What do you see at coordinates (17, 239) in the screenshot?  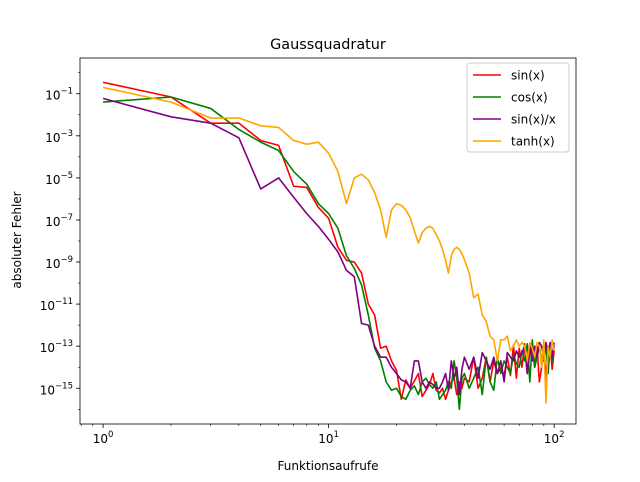 I see `y-axis-label: absoluter Fehler` at bounding box center [17, 239].